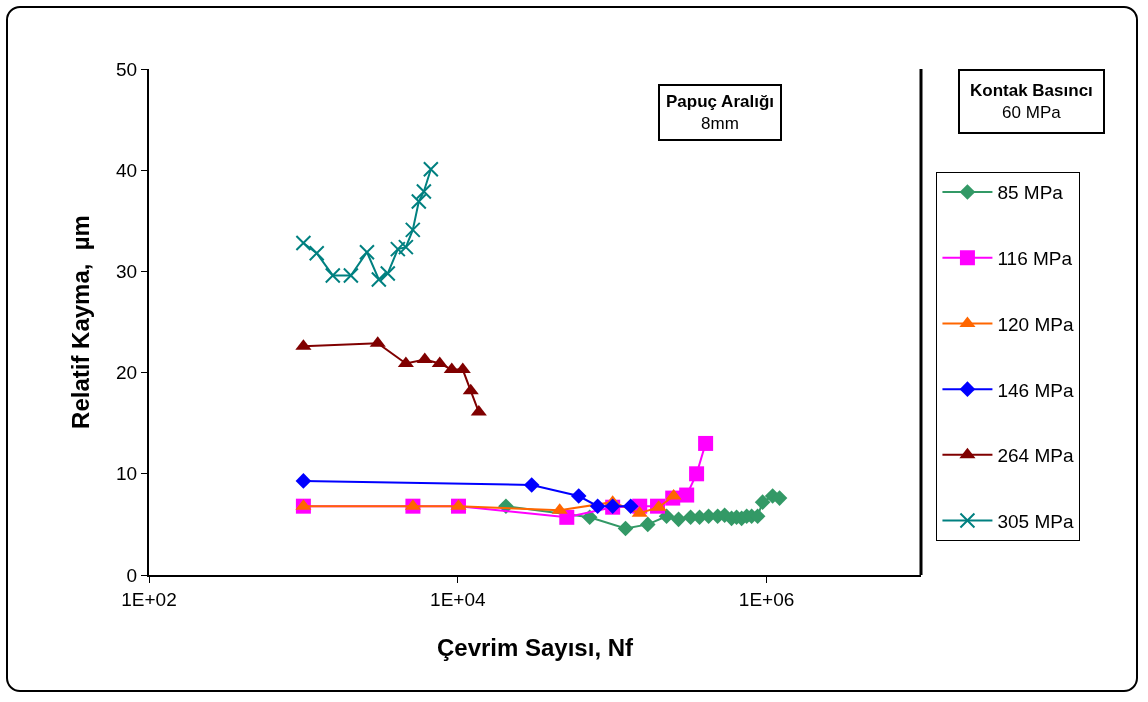 Image resolution: width=1148 pixels, height=702 pixels. I want to click on y-tick-label: 20, so click(127, 373).